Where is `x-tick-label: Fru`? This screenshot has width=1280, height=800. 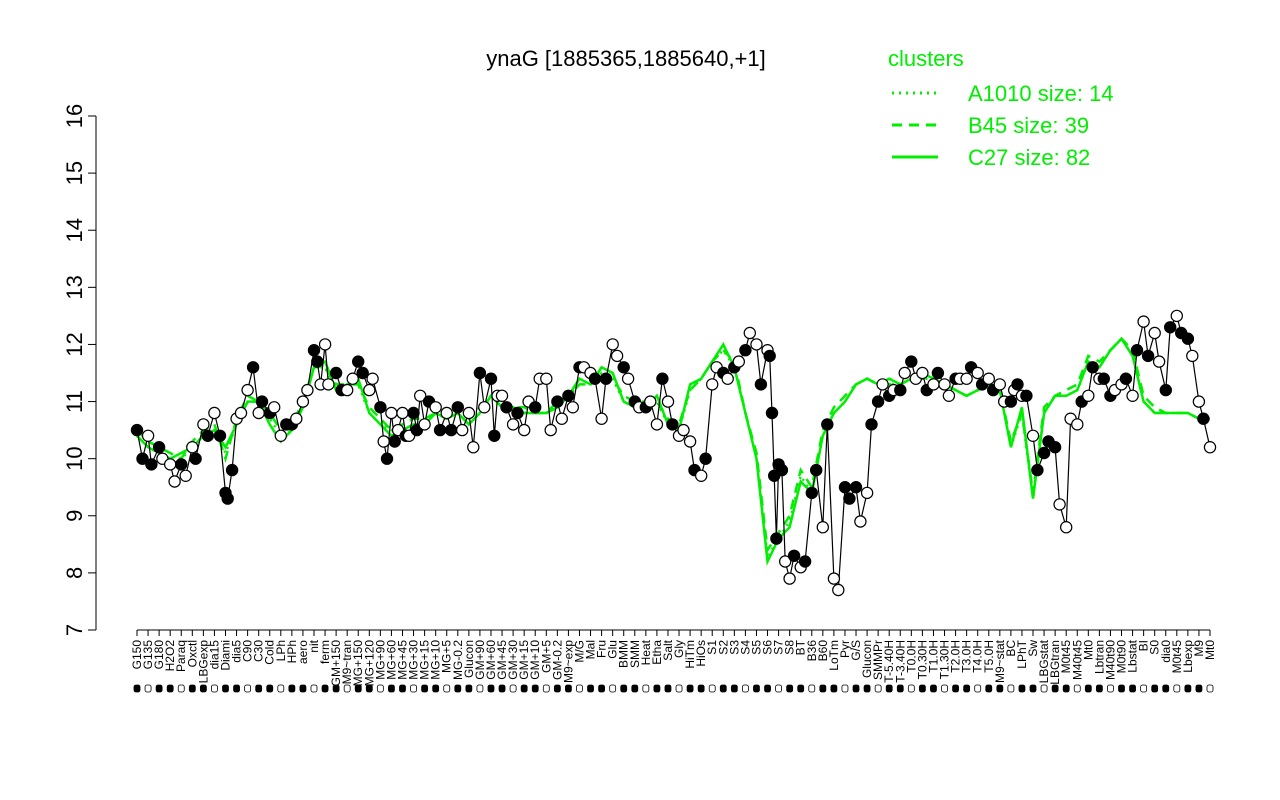
x-tick-label: Fru is located at coordinates (602, 649).